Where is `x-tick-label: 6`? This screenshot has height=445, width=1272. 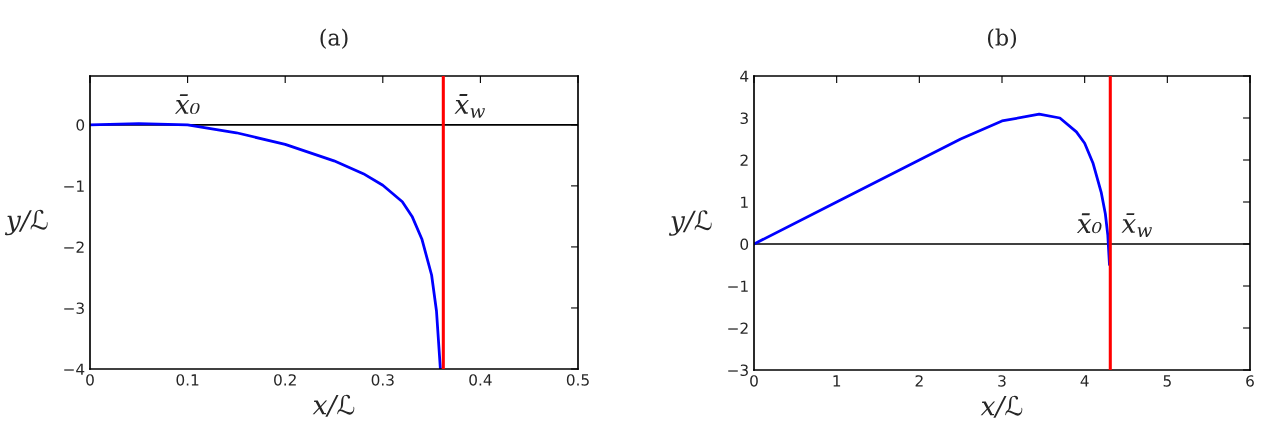 x-tick-label: 6 is located at coordinates (1250, 381).